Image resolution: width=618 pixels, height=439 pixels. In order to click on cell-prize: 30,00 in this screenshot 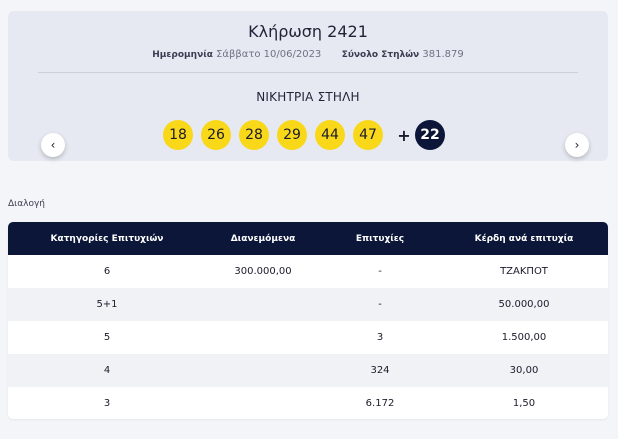, I will do `click(524, 370)`.